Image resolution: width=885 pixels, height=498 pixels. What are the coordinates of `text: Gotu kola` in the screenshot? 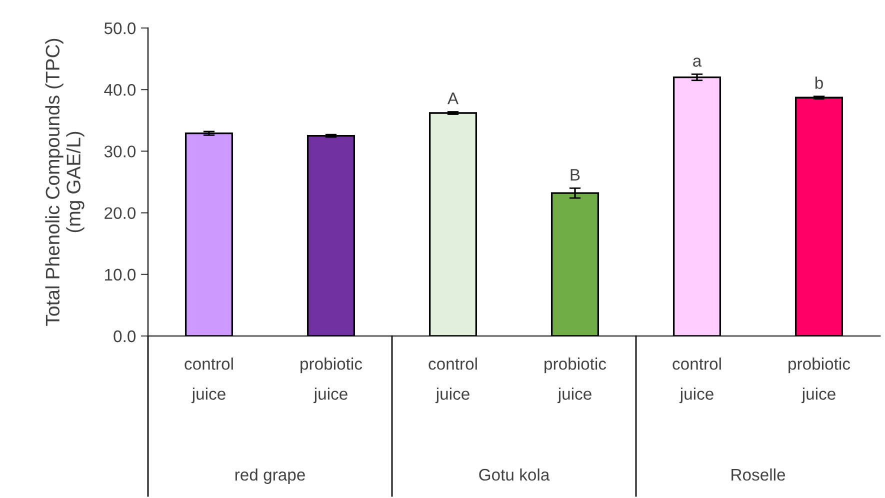 It's located at (514, 474).